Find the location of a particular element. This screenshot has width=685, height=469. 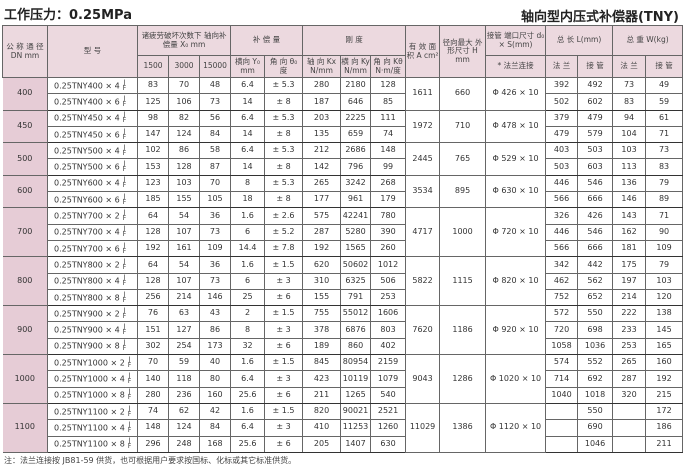

header-ktheta: 角 向 Kθ N·m/度 is located at coordinates (388, 66).